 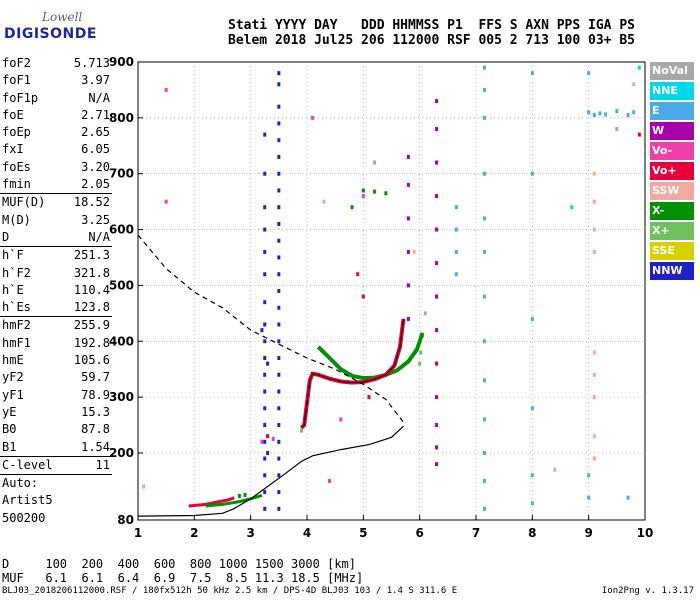 What do you see at coordinates (9, 429) in the screenshot?
I see `param-name: B0` at bounding box center [9, 429].